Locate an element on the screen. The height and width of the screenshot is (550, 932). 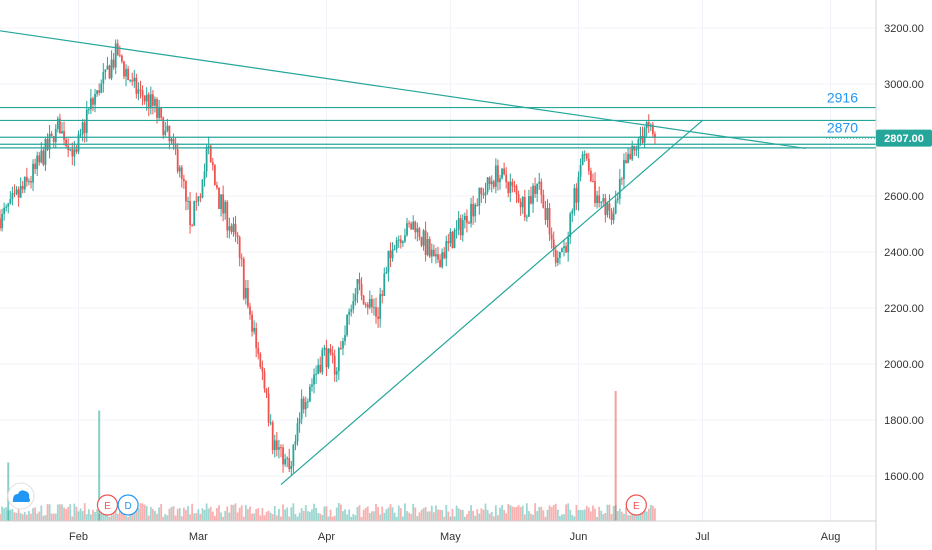
line-annotations: 2916 2870 is located at coordinates (842, 113).